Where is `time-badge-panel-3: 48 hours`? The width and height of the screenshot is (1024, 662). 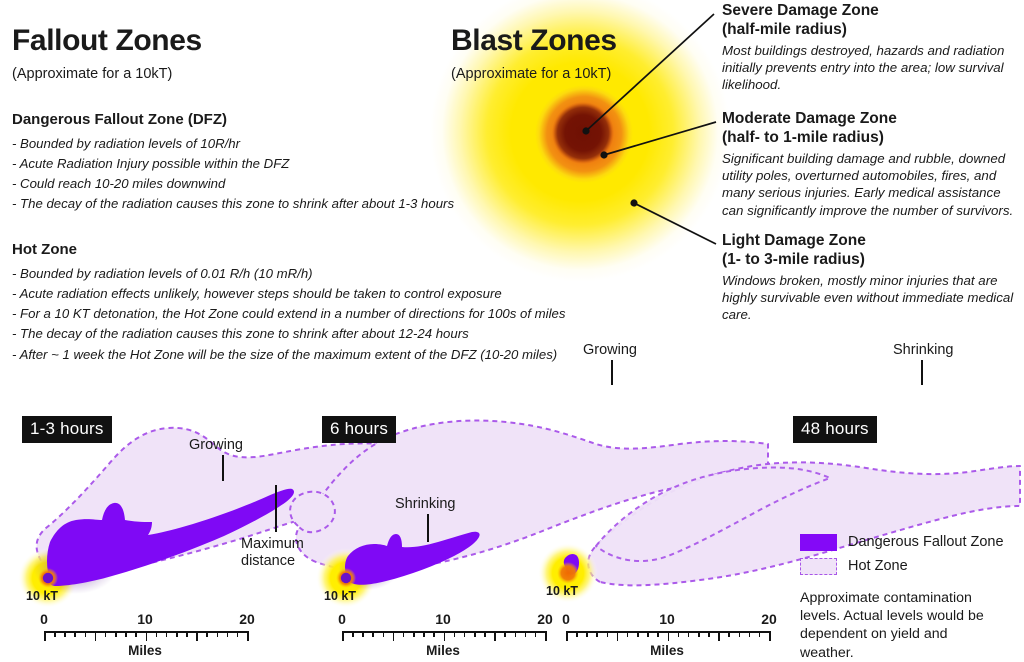
time-badge-panel-3: 48 hours is located at coordinates (835, 429).